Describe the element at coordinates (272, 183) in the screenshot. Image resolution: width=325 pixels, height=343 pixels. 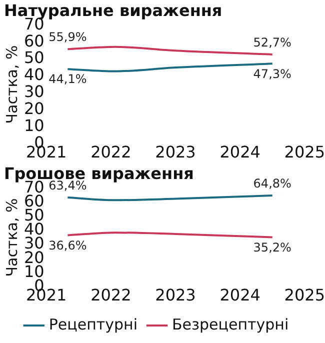
I see `data-label: 64,8%` at that location.